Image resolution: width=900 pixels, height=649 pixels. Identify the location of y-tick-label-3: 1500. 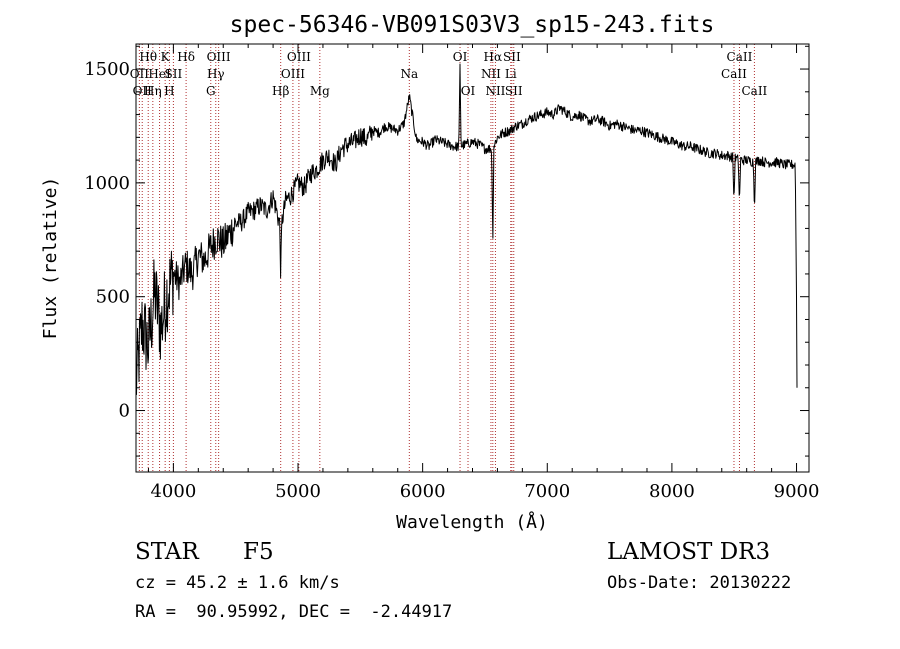
(107, 69).